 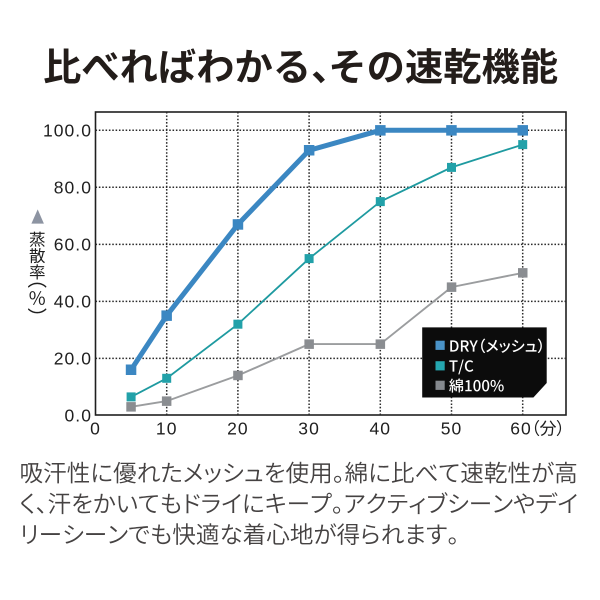 I want to click on svg-text: 0.0, so click(x=78, y=416).